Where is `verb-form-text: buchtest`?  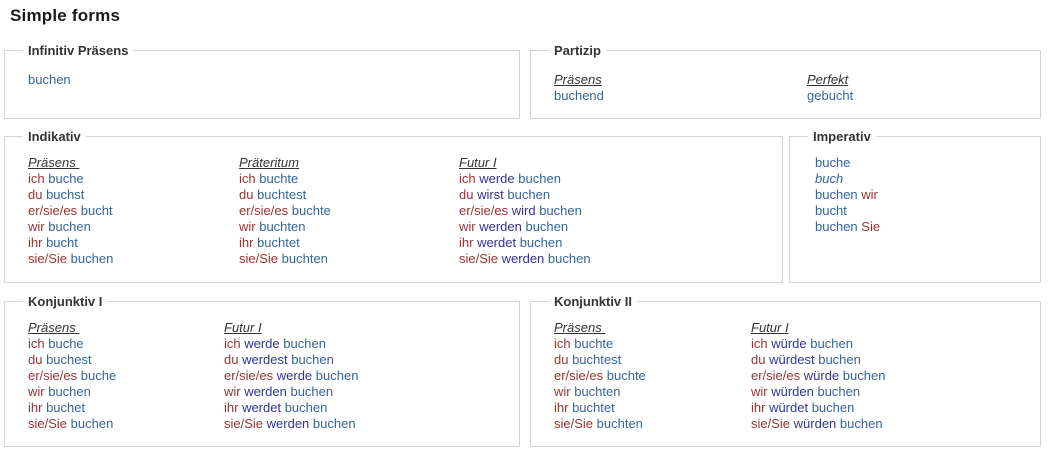 verb-form-text: buchtest is located at coordinates (595, 359).